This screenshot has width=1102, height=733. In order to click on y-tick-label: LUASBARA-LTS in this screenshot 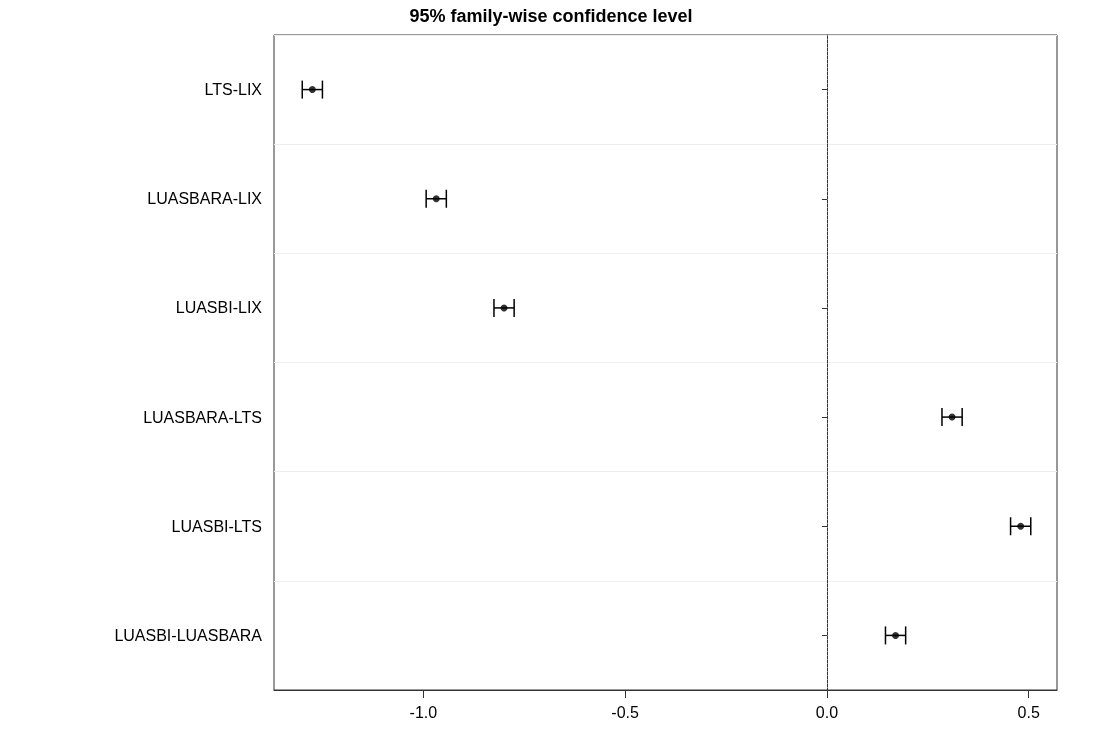, I will do `click(202, 417)`.